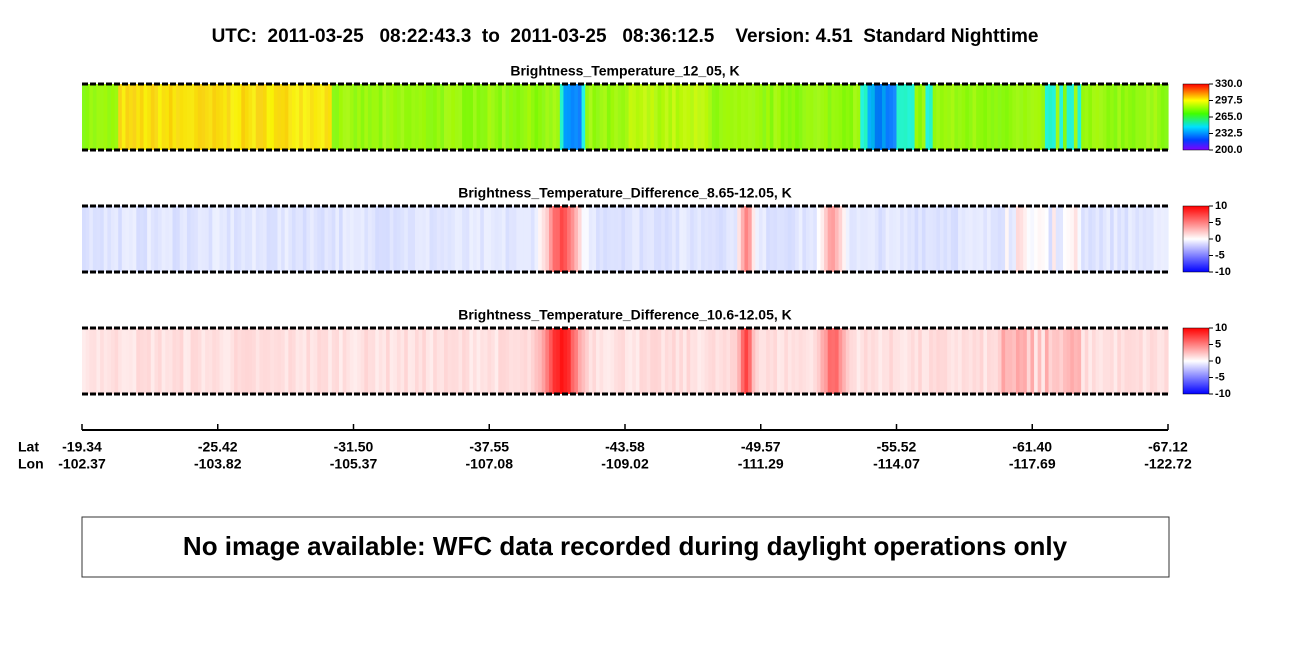  Describe the element at coordinates (1221, 206) in the screenshot. I see `colorbar-tick-label: 10` at that location.